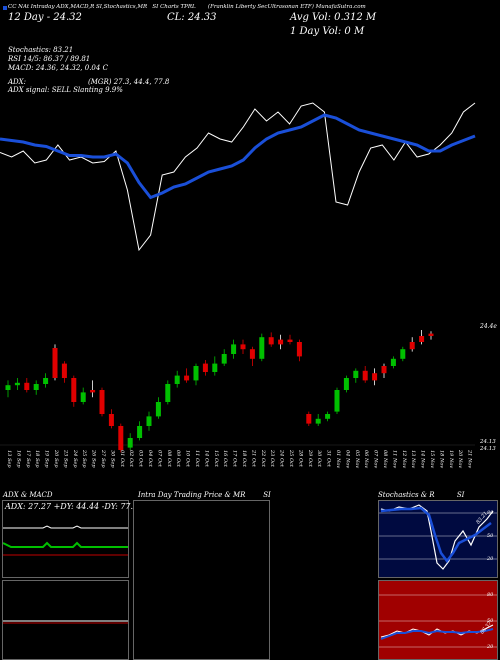 The height and width of the screenshot is (660, 500). Describe the element at coordinates (357, 459) in the screenshot. I see `date-tick-label: 05 Nov` at that location.